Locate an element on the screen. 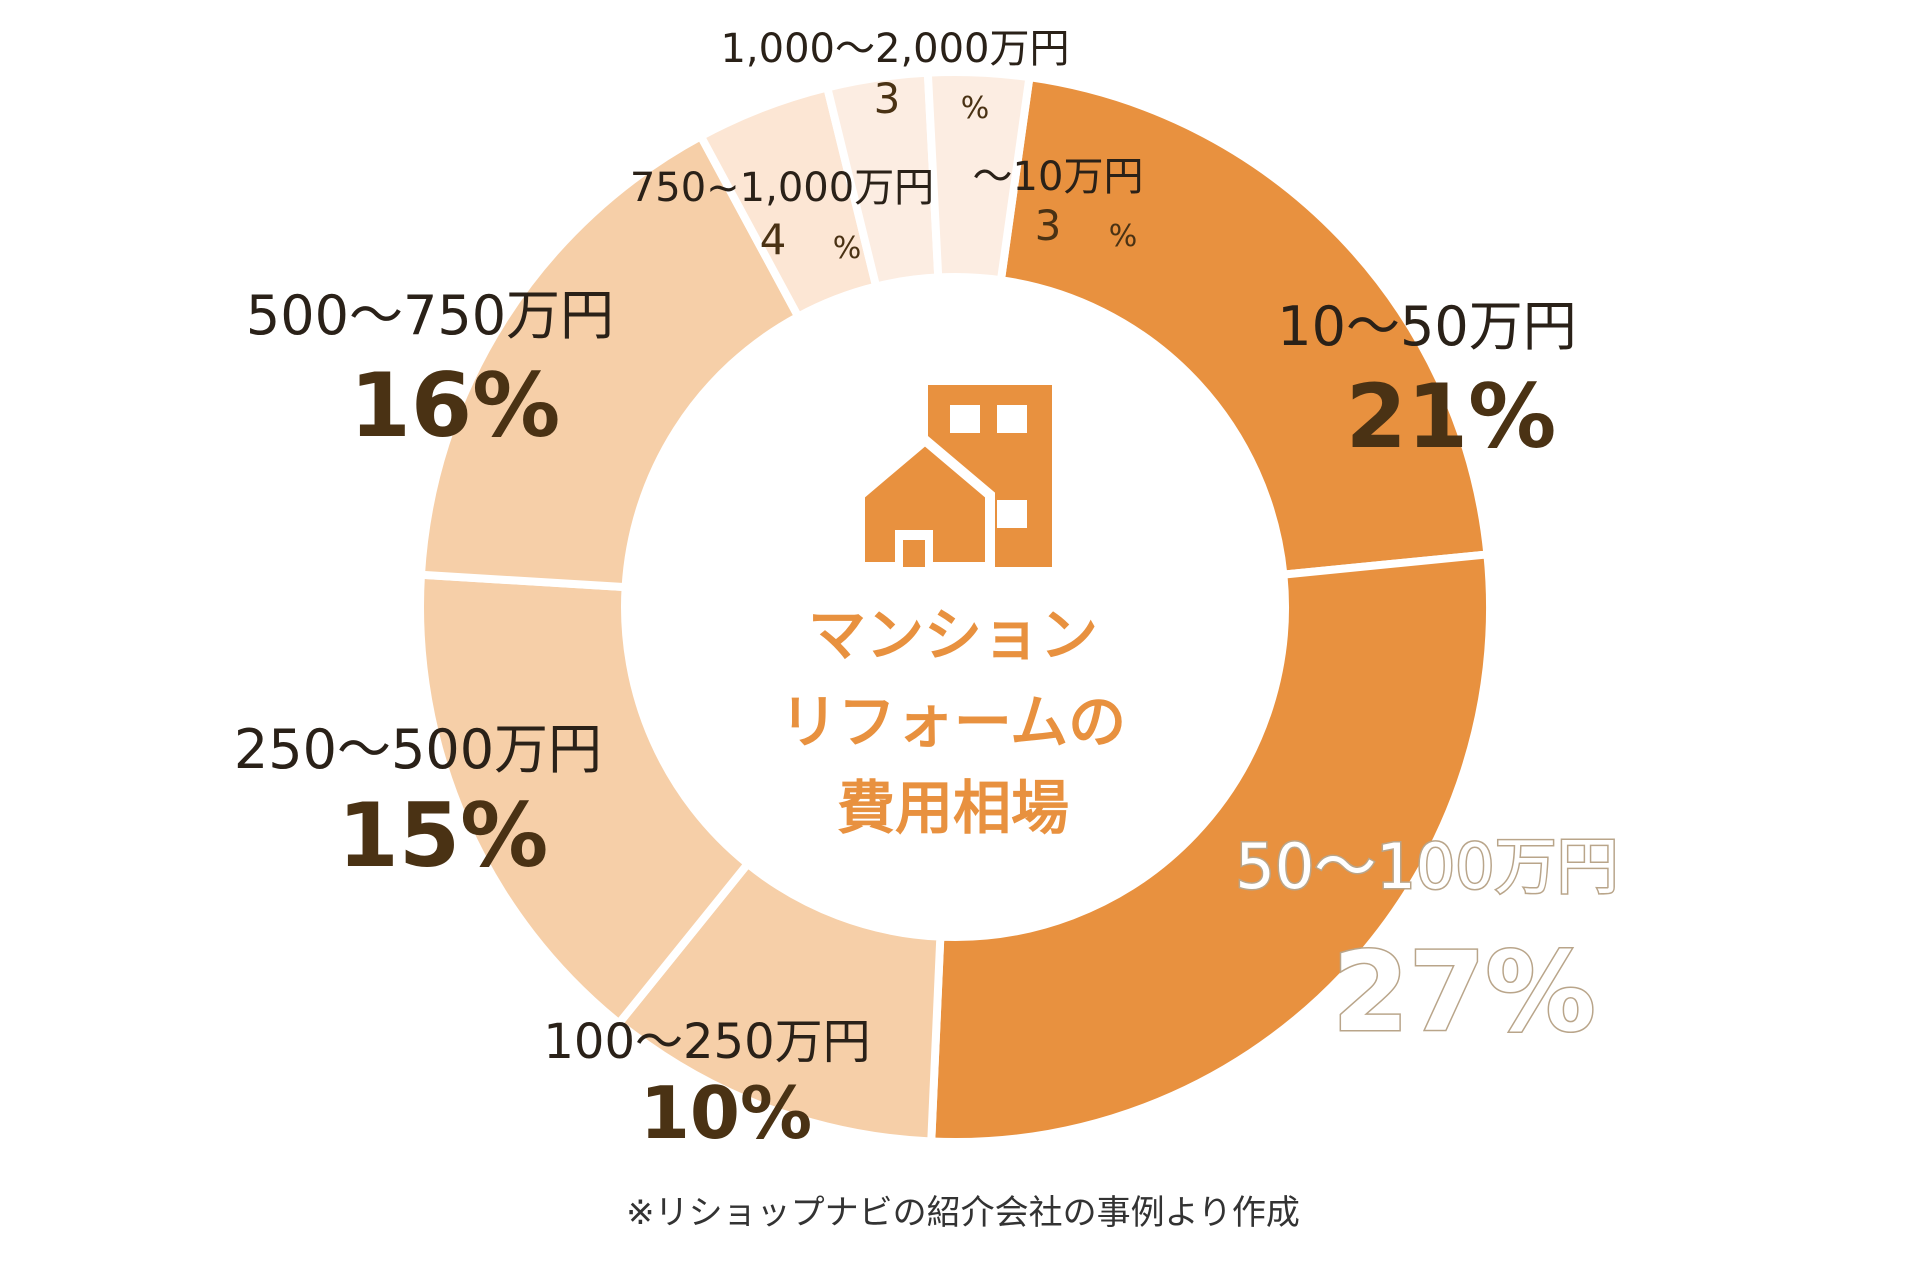 The image size is (1920, 1278). percent-1000-2000: % is located at coordinates (975, 108).